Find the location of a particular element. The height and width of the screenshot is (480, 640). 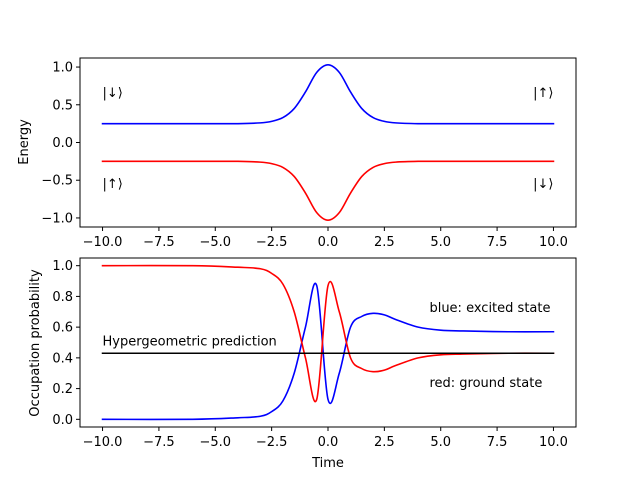

excited-state-label: blue: excited state is located at coordinates (489, 308).